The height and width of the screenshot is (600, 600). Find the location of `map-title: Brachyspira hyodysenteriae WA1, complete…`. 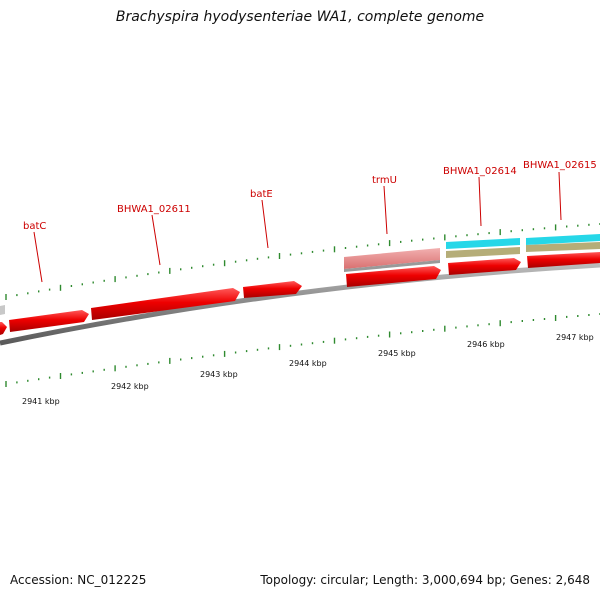

map-title: Brachyspira hyodysenteriae WA1, complete… is located at coordinates (300, 17).